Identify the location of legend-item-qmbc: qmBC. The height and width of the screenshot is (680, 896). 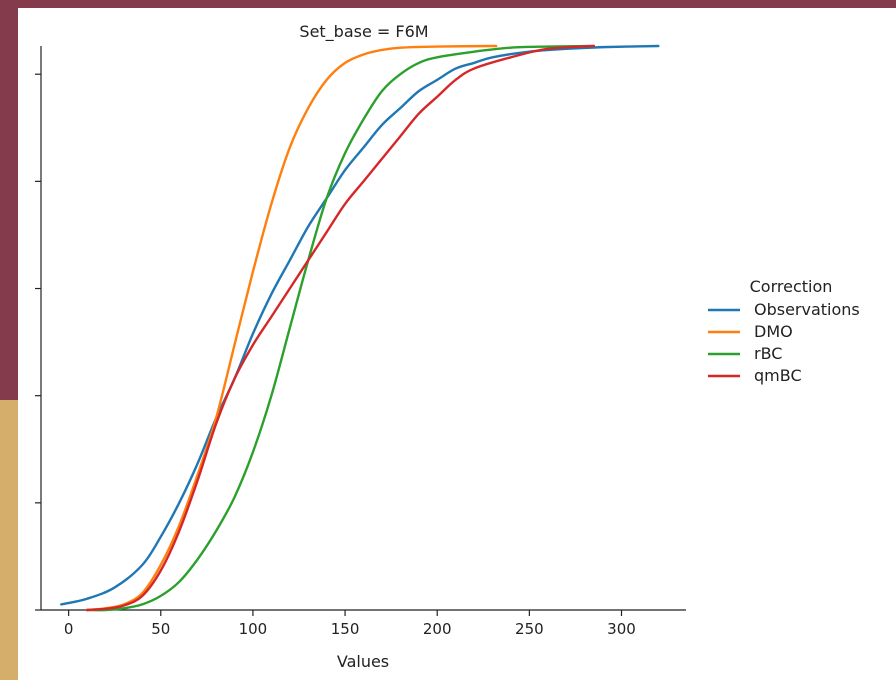
(755, 375).